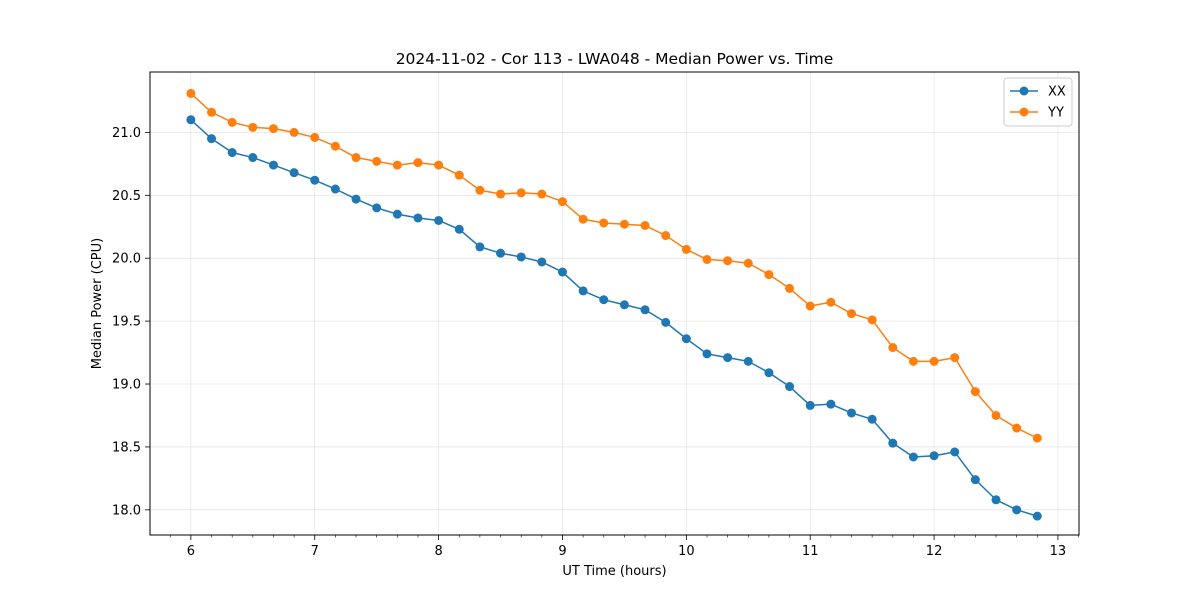 The width and height of the screenshot is (1200, 600). I want to click on x-tick-label: 8, so click(438, 551).